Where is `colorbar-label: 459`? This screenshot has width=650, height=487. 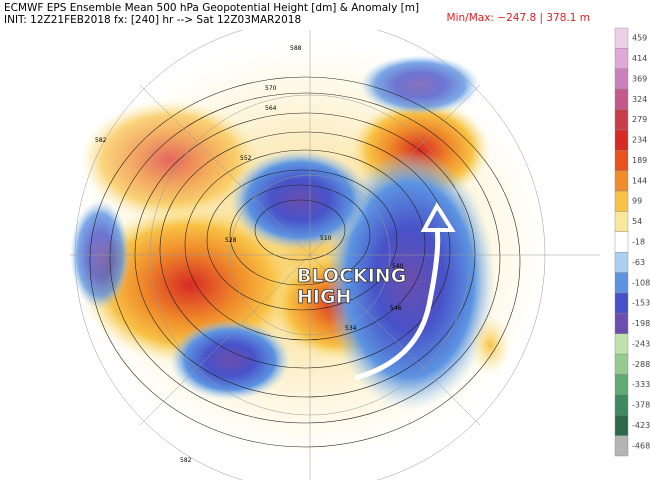 colorbar-label: 459 is located at coordinates (639, 38).